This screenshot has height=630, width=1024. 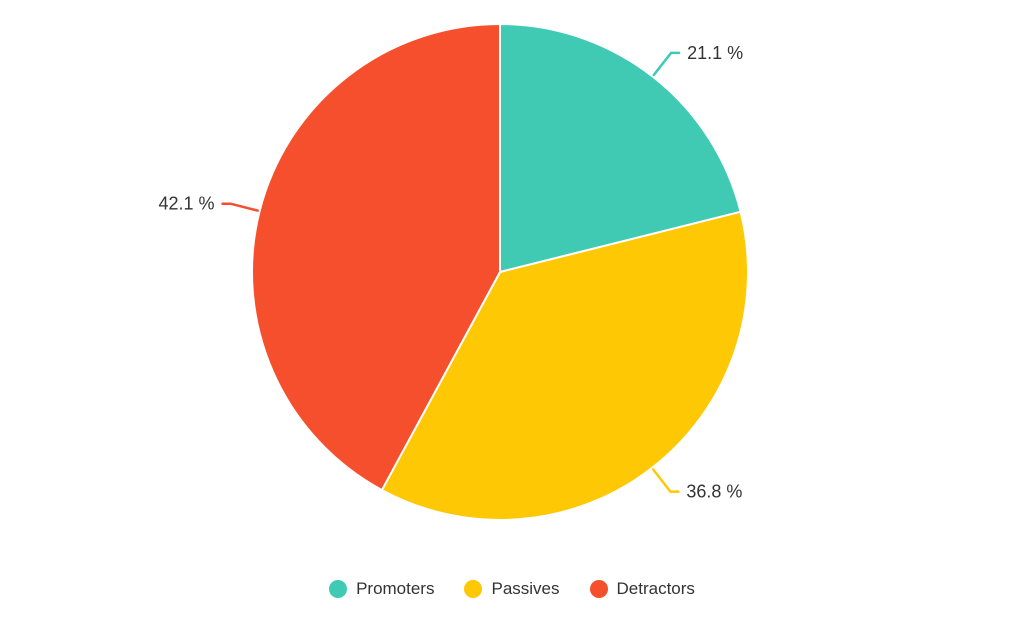 What do you see at coordinates (666, 64) in the screenshot?
I see `leader-line-promoters` at bounding box center [666, 64].